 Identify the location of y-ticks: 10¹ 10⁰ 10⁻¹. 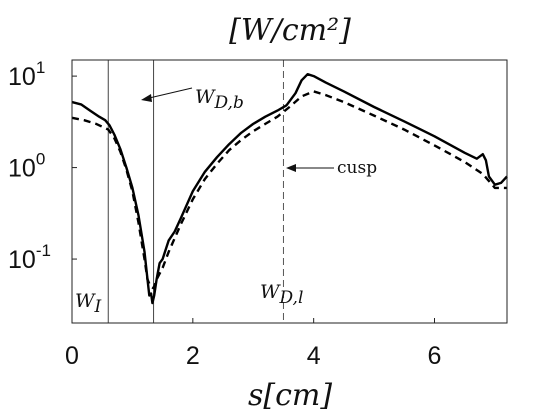
(42, 166).